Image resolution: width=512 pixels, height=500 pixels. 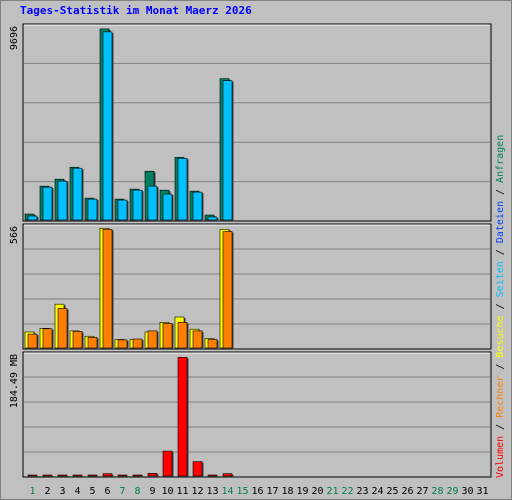 I want to click on x-tick-label-day-1: 1, so click(x=32, y=491).